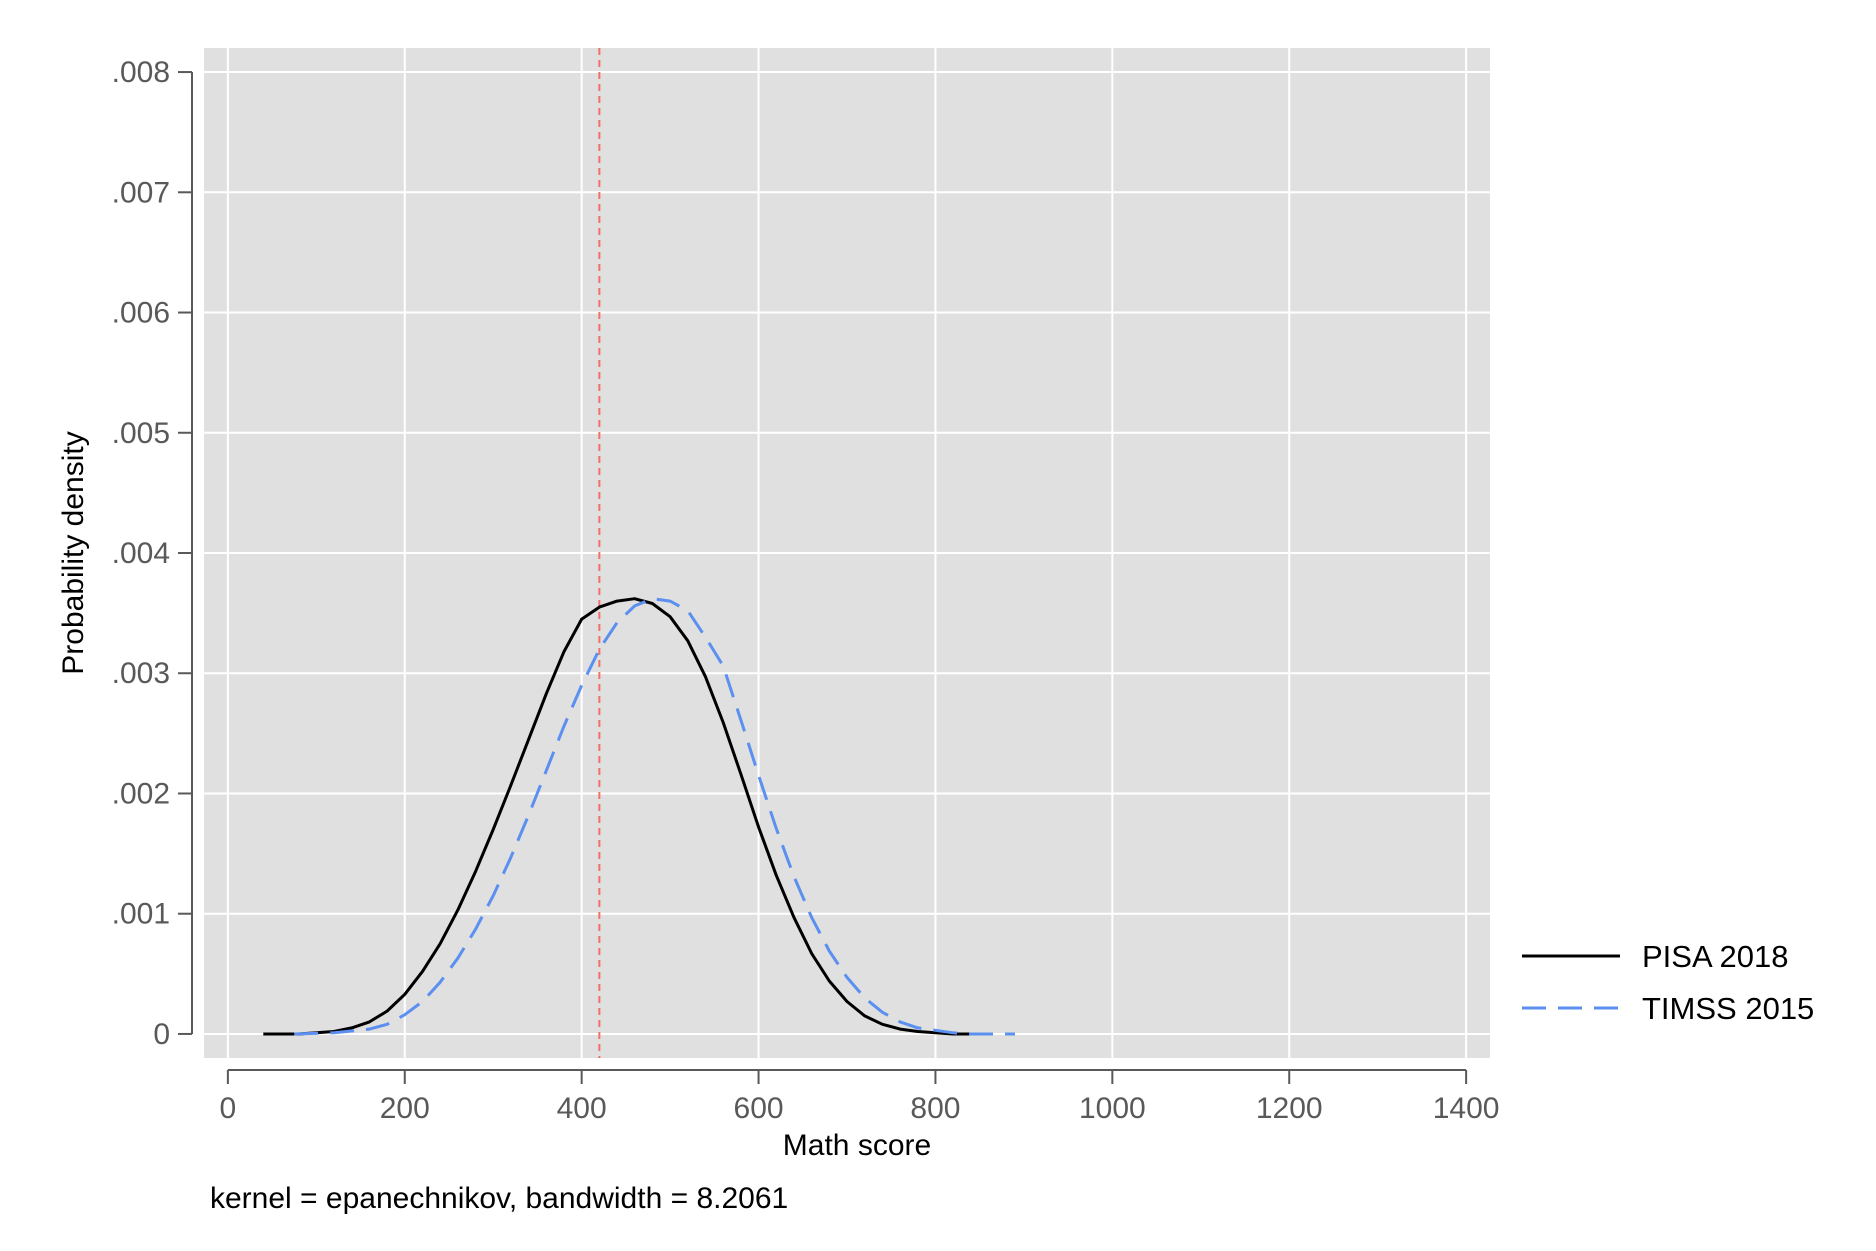 The height and width of the screenshot is (1251, 1876). I want to click on legend: PISA 2018 TIMSS 2015, so click(1668, 982).